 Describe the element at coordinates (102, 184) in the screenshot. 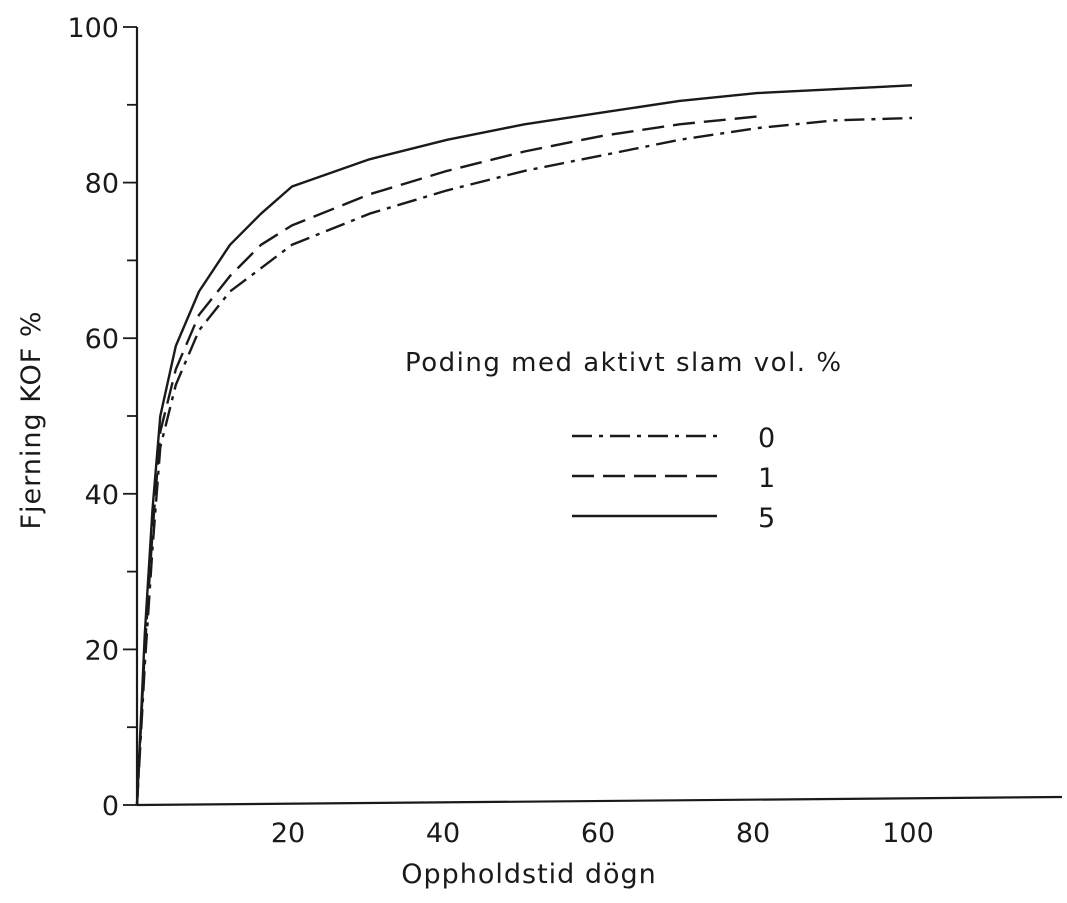

I see `y-tick-label: 80` at that location.